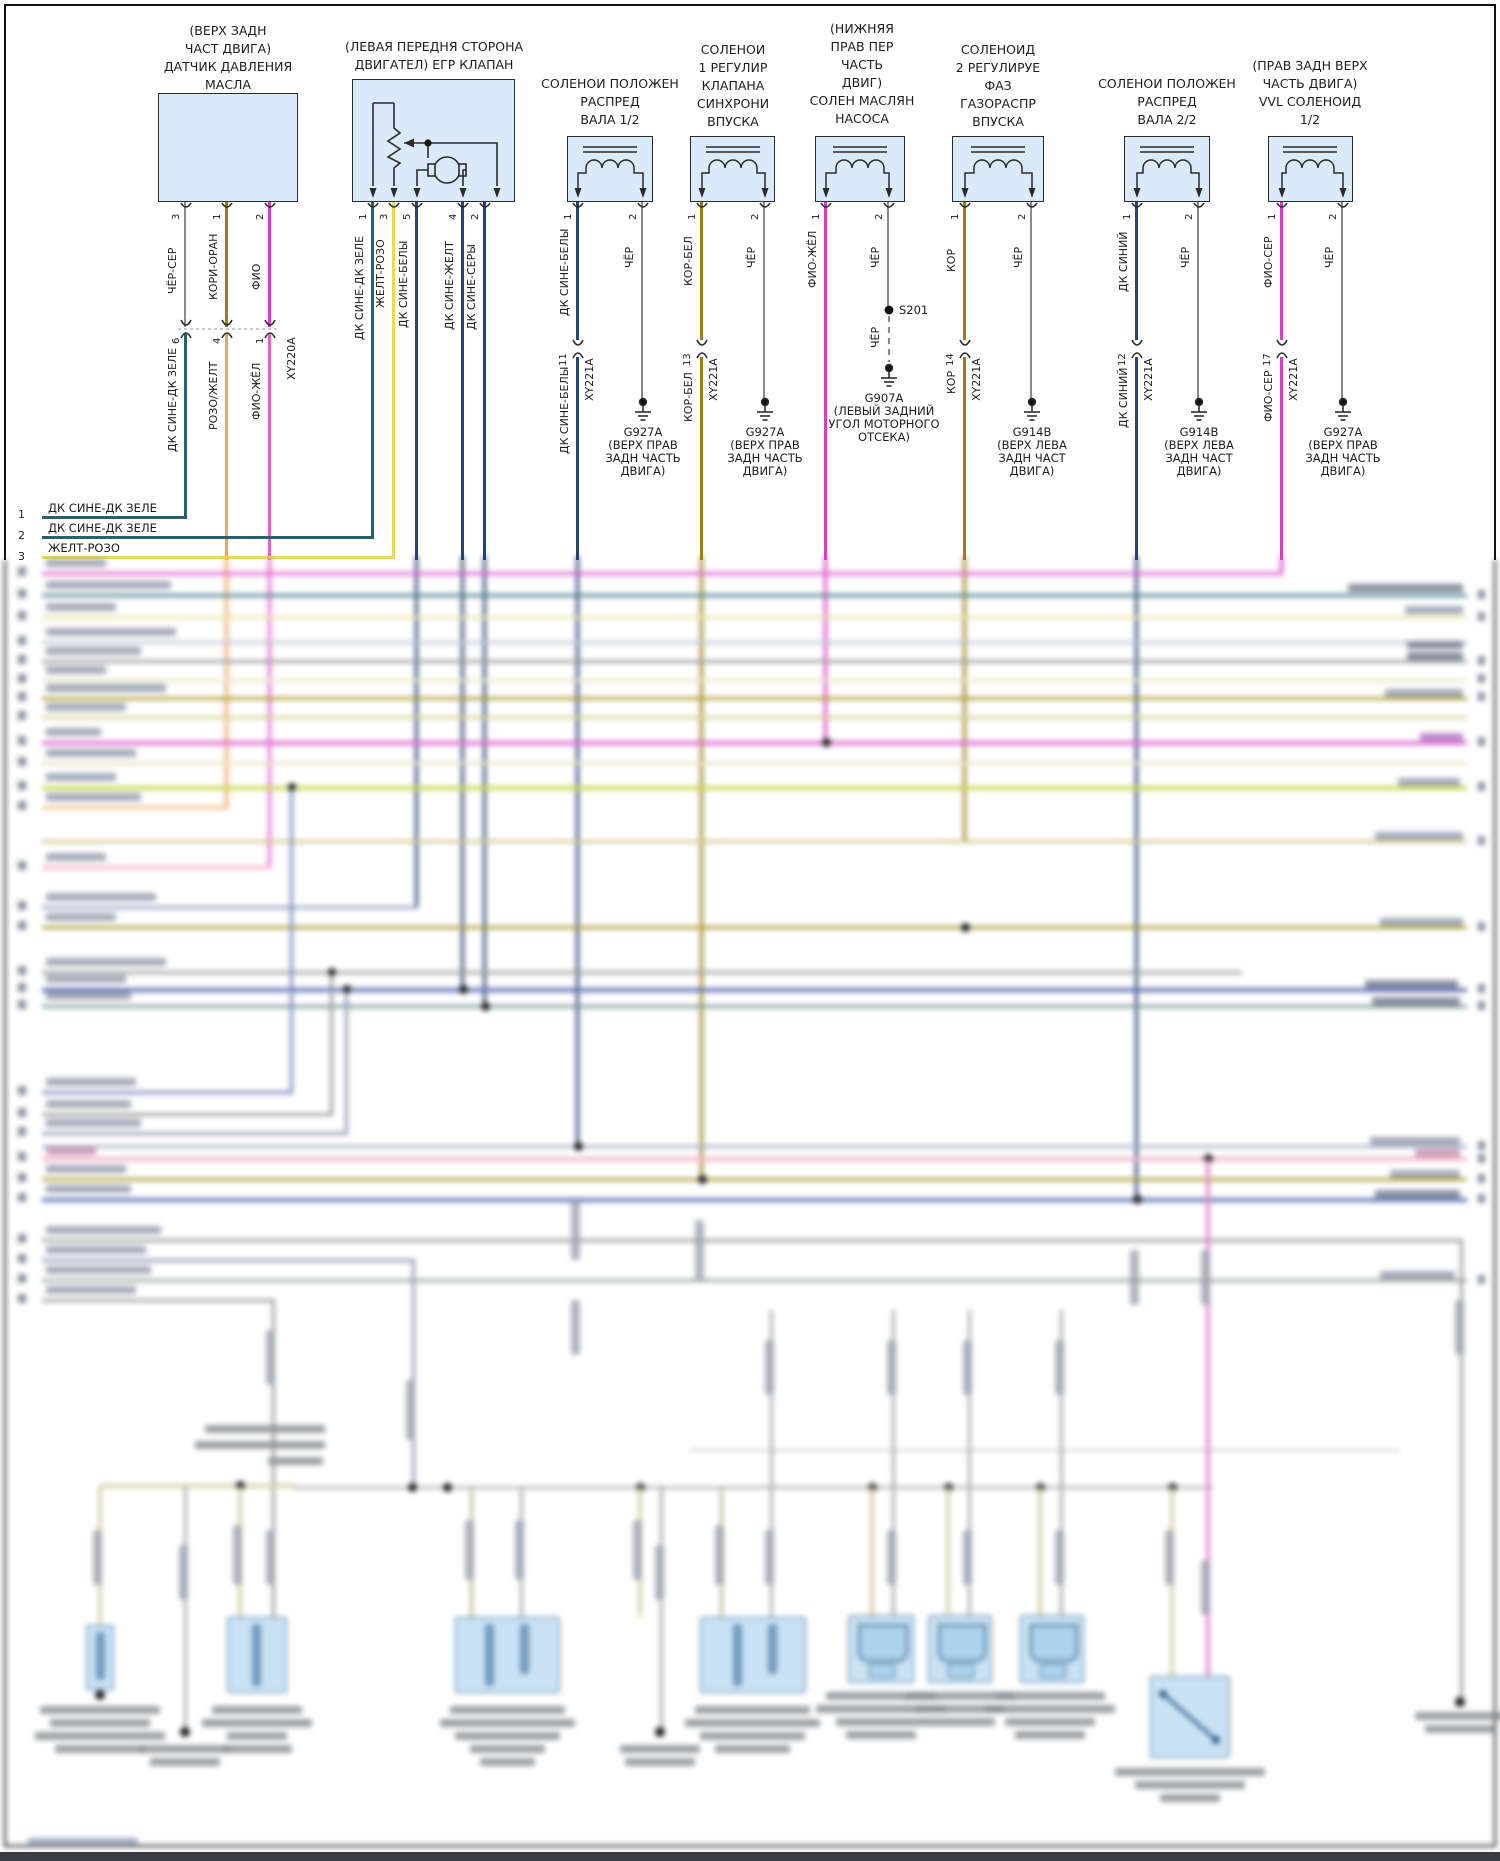 The height and width of the screenshot is (1861, 1500). Describe the element at coordinates (764, 301) in the screenshot. I see `wire-c4-pin2` at that location.